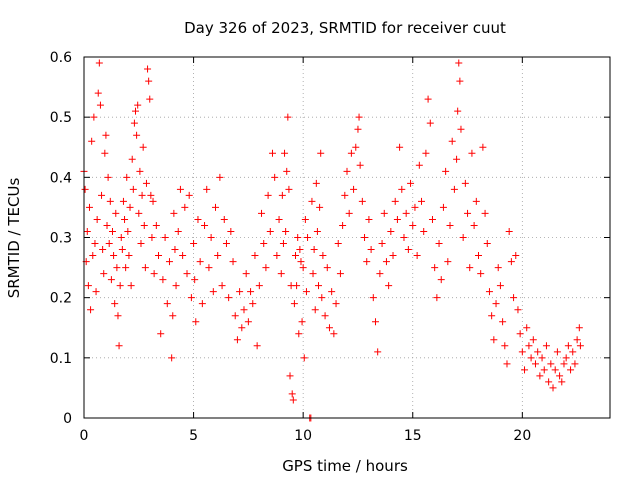  I want to click on y-tick-label: 0.6, so click(61, 58).